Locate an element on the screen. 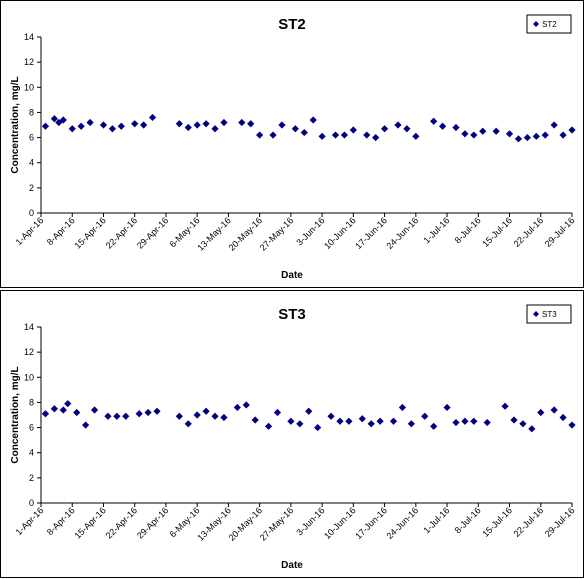 The width and height of the screenshot is (585, 579). y-tick-label: 12 is located at coordinates (29, 62).